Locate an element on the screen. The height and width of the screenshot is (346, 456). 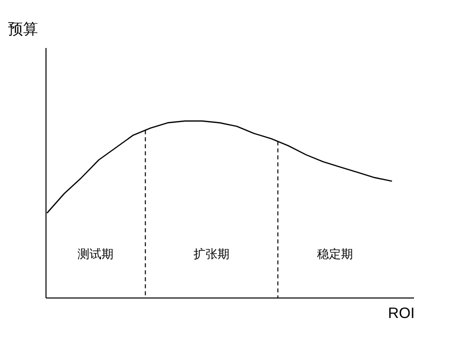
annotation: 测试期 is located at coordinates (96, 254).